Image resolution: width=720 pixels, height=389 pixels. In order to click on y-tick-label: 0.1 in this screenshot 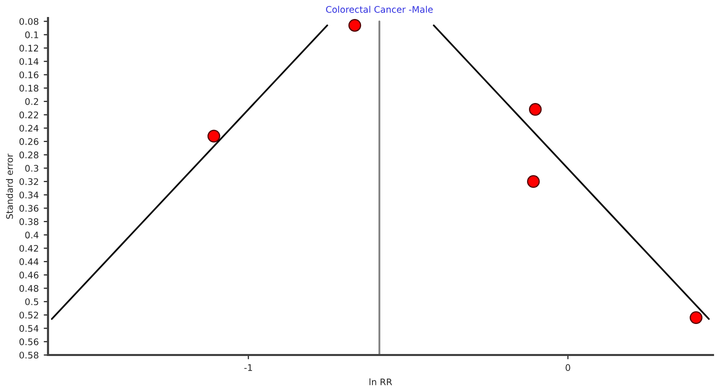, I will do `click(31, 34)`.